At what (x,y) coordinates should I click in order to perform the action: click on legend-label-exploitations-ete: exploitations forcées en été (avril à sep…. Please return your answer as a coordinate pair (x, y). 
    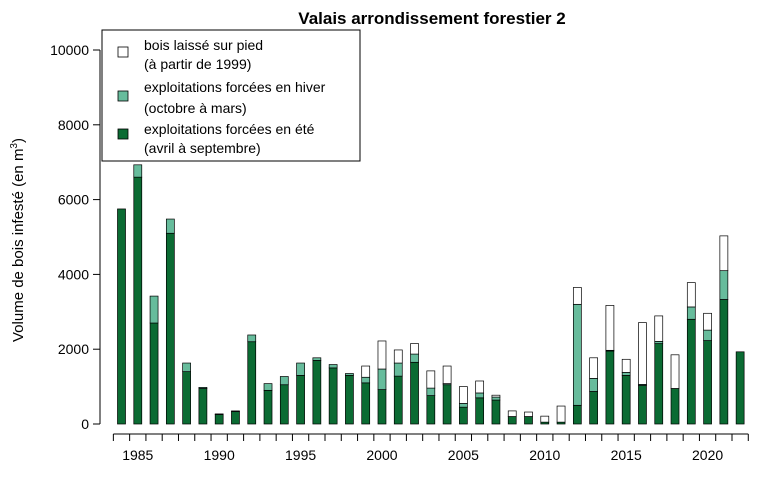
    Looking at the image, I should click on (229, 138).